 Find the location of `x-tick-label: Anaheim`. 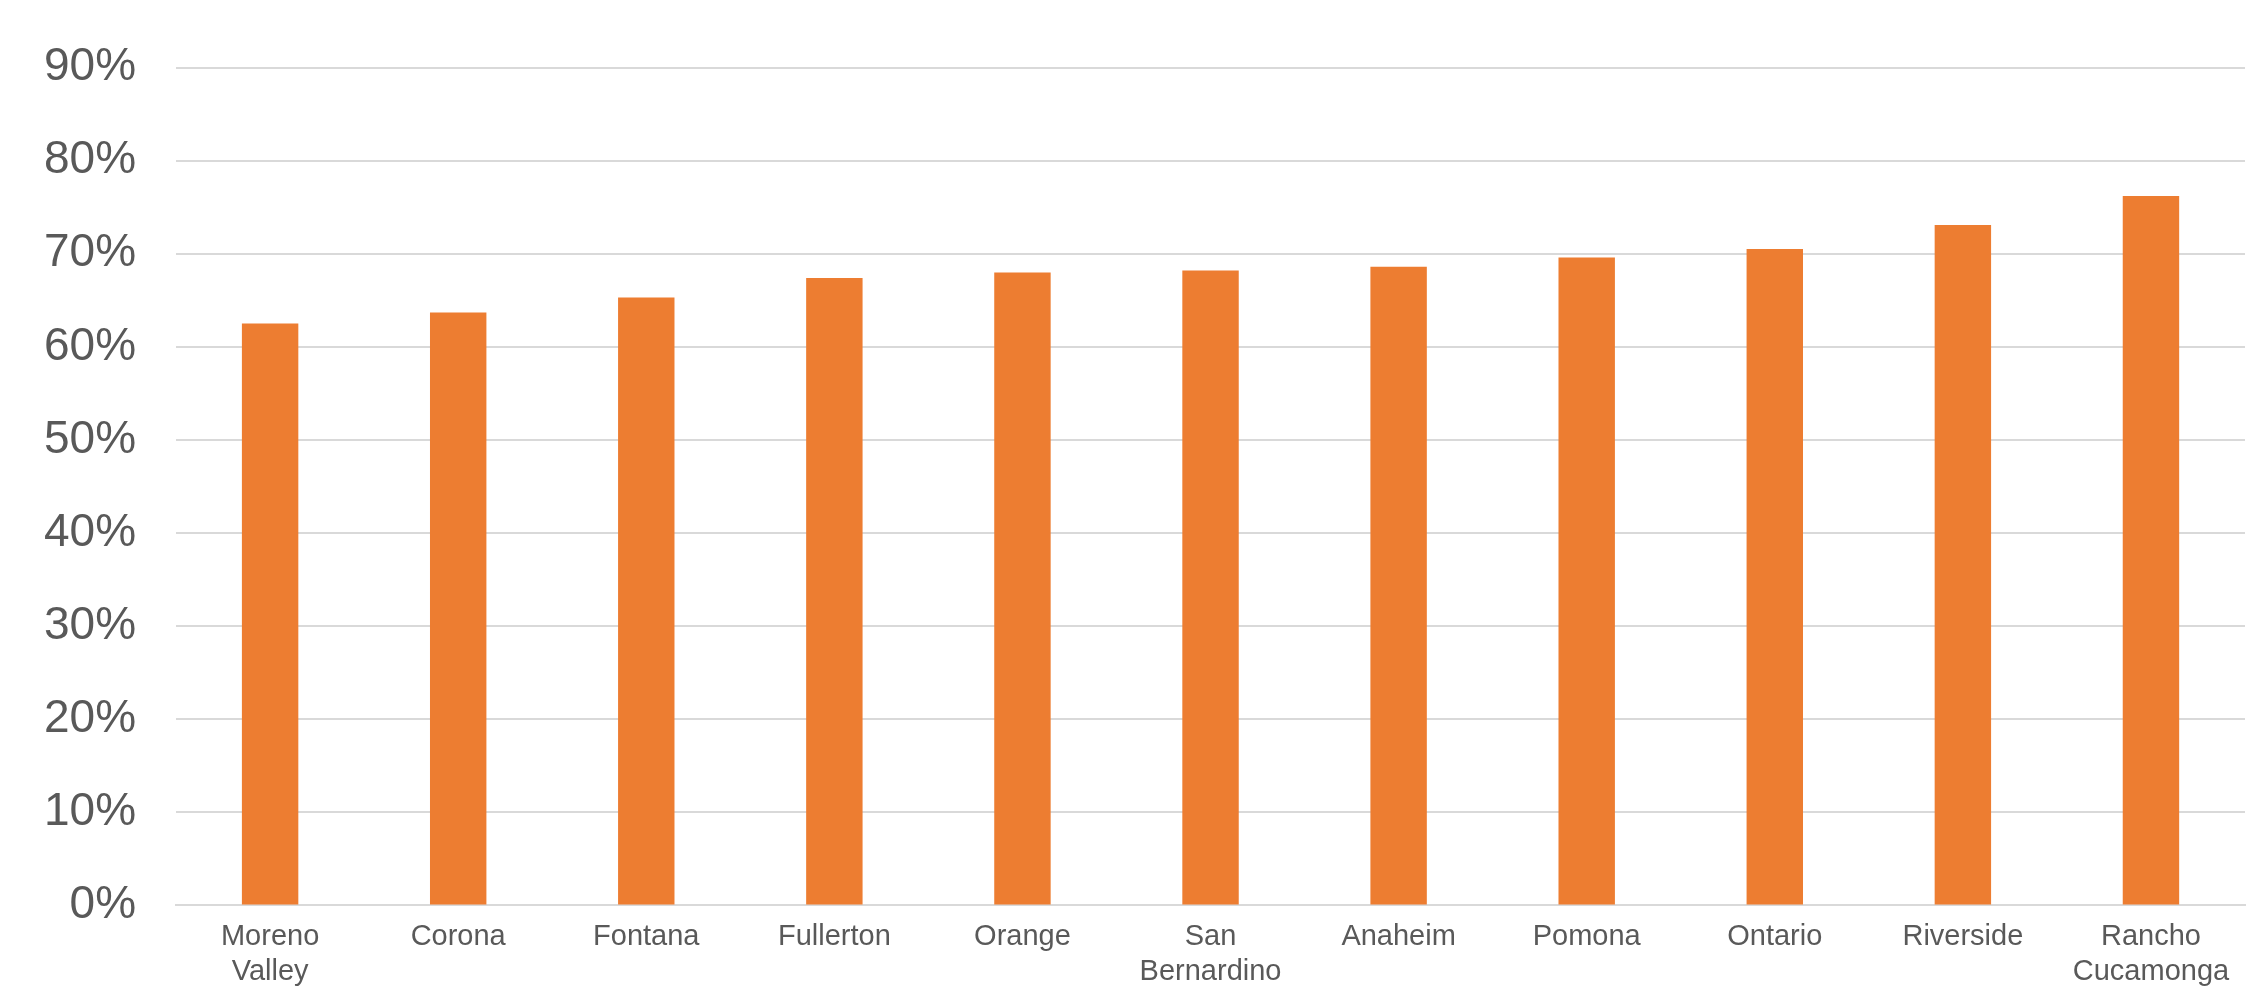

x-tick-label: Anaheim is located at coordinates (1398, 934).